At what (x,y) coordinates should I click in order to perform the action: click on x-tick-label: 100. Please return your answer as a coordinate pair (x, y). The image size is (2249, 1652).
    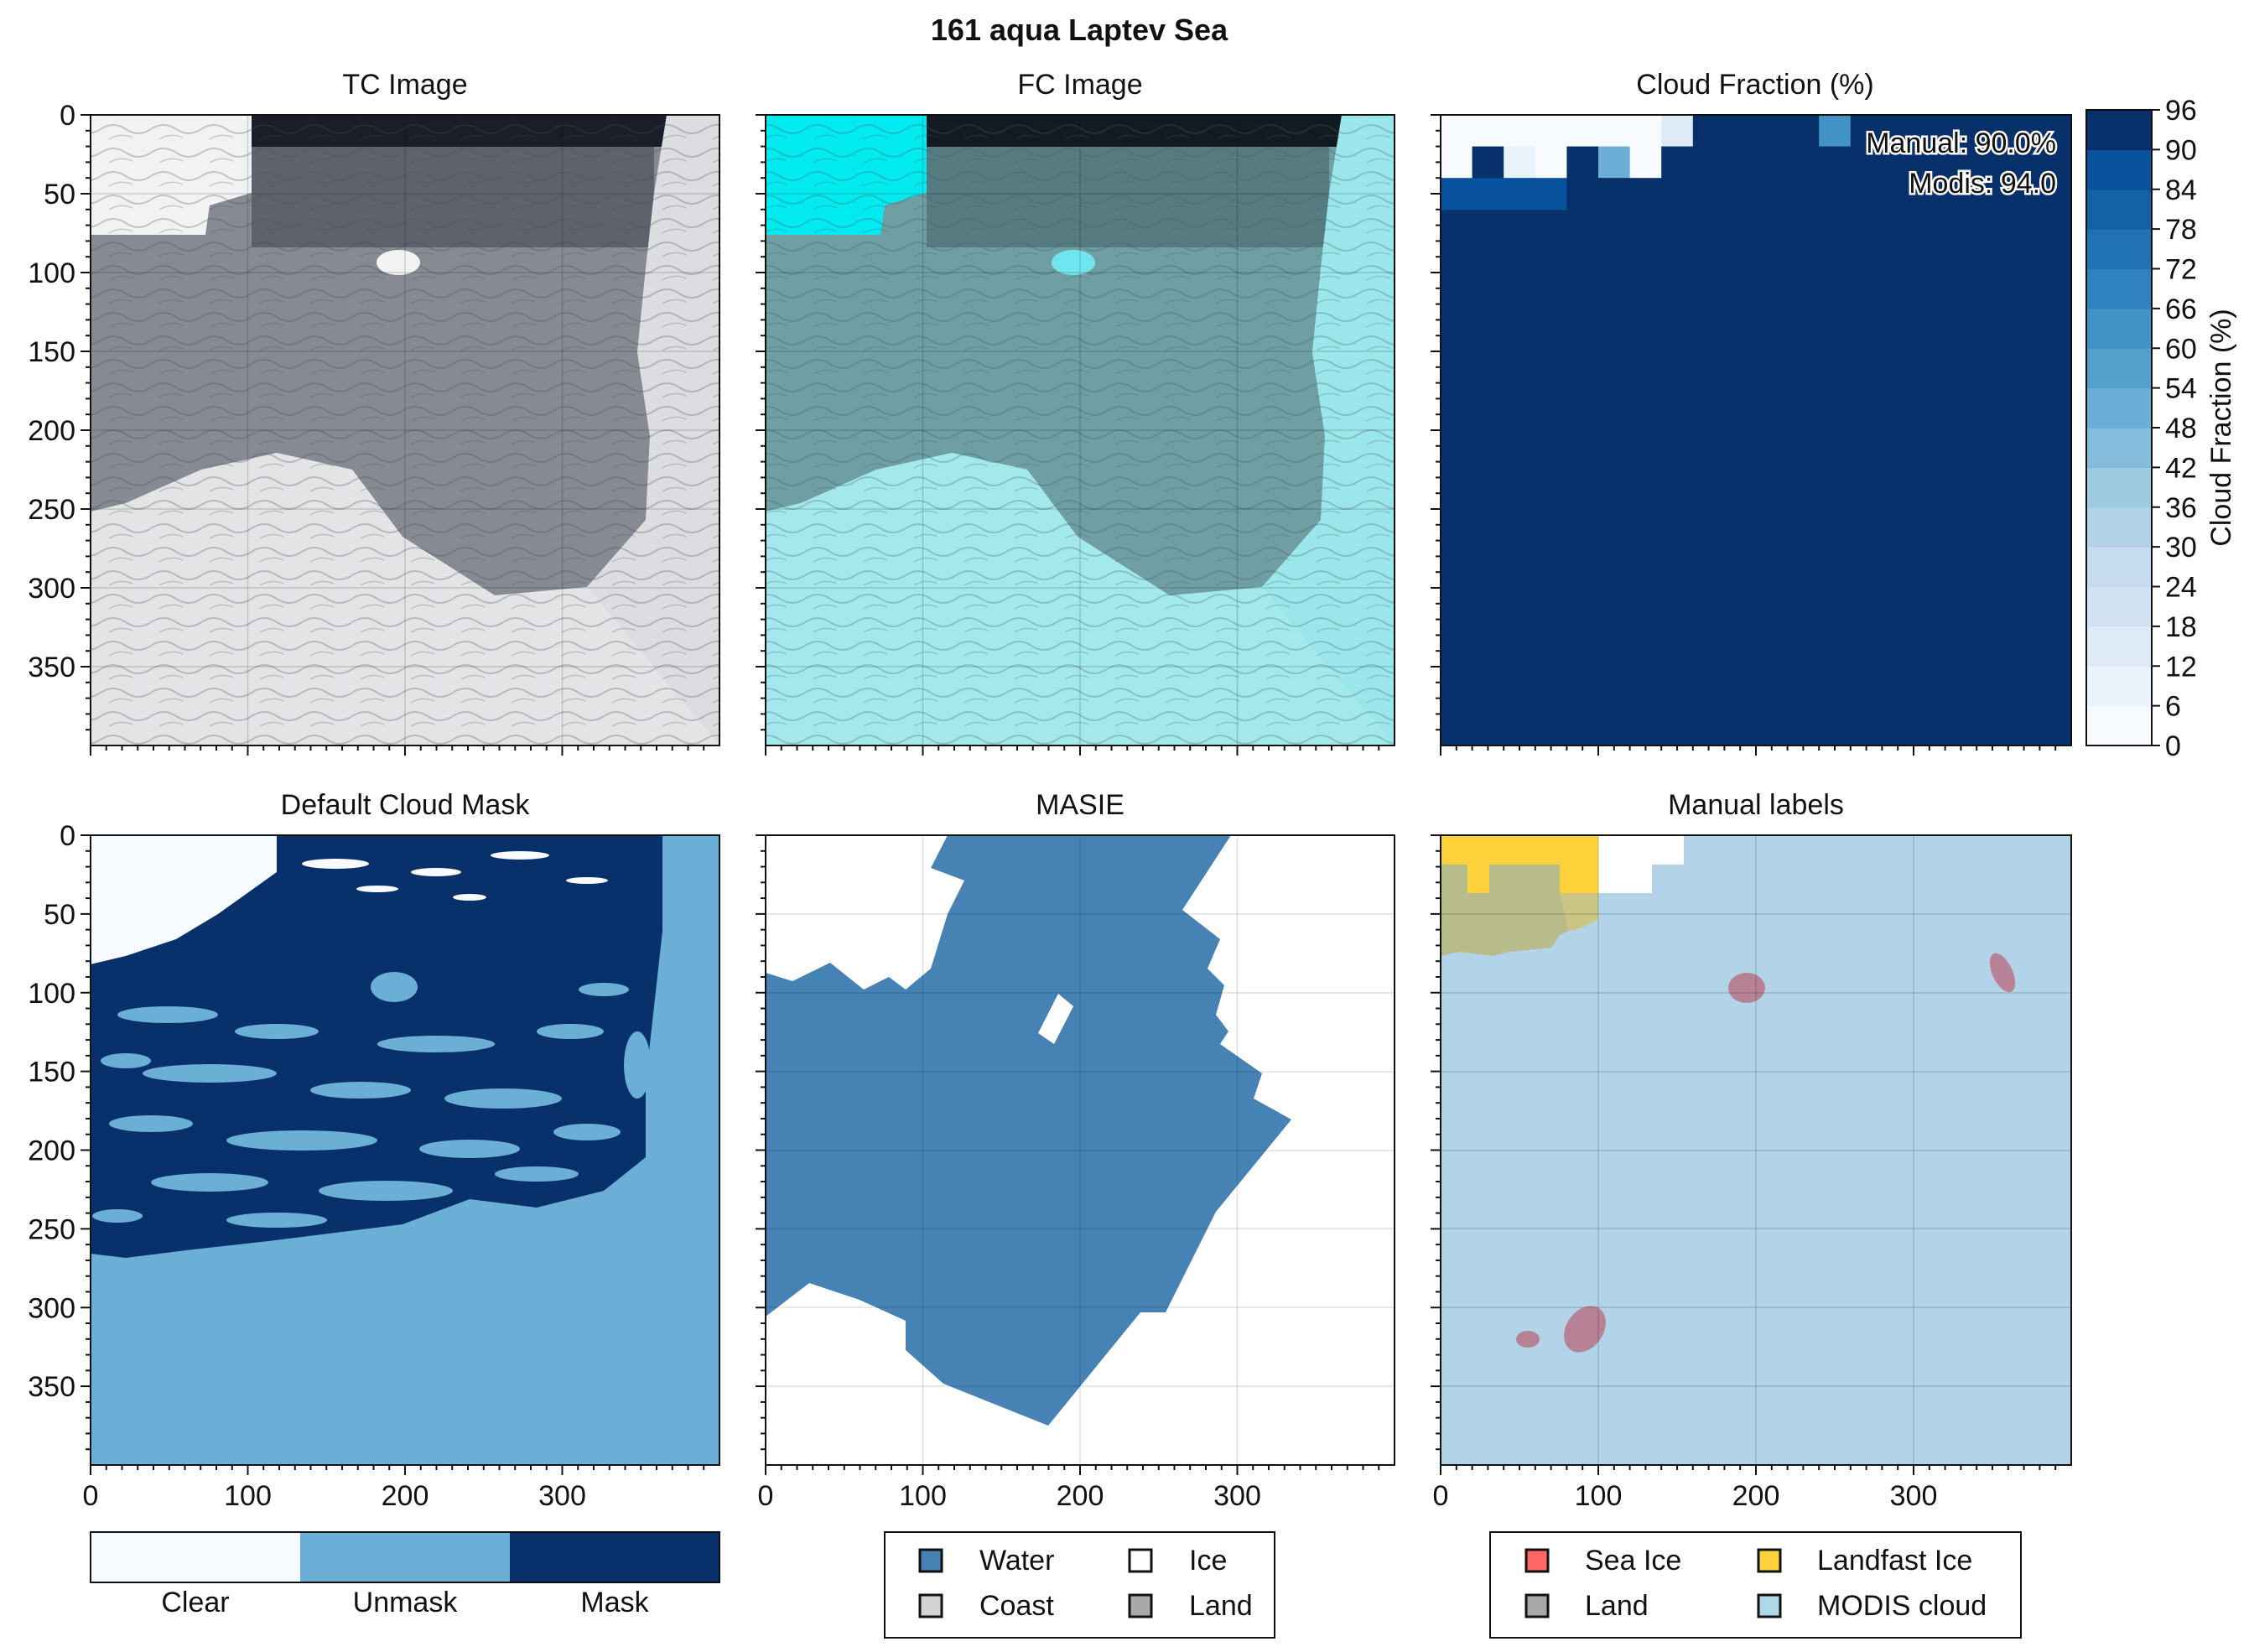
    Looking at the image, I should click on (923, 1496).